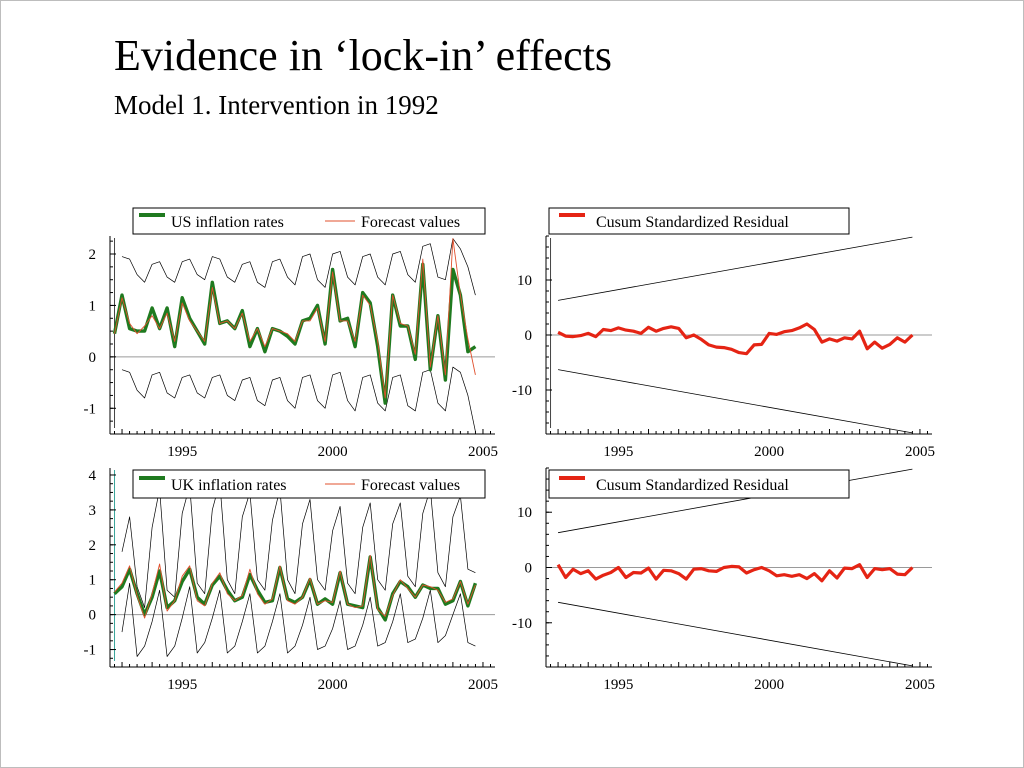 The width and height of the screenshot is (1024, 768). I want to click on y-tick-label: 4, so click(93, 476).